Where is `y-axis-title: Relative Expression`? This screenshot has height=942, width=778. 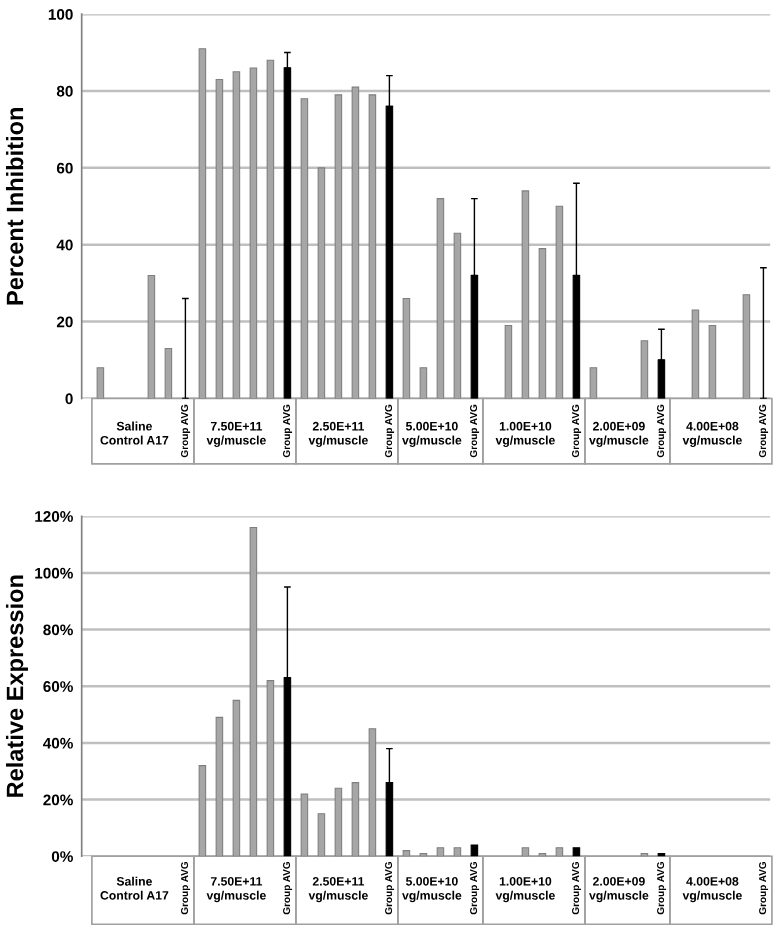 y-axis-title: Relative Expression is located at coordinates (16, 686).